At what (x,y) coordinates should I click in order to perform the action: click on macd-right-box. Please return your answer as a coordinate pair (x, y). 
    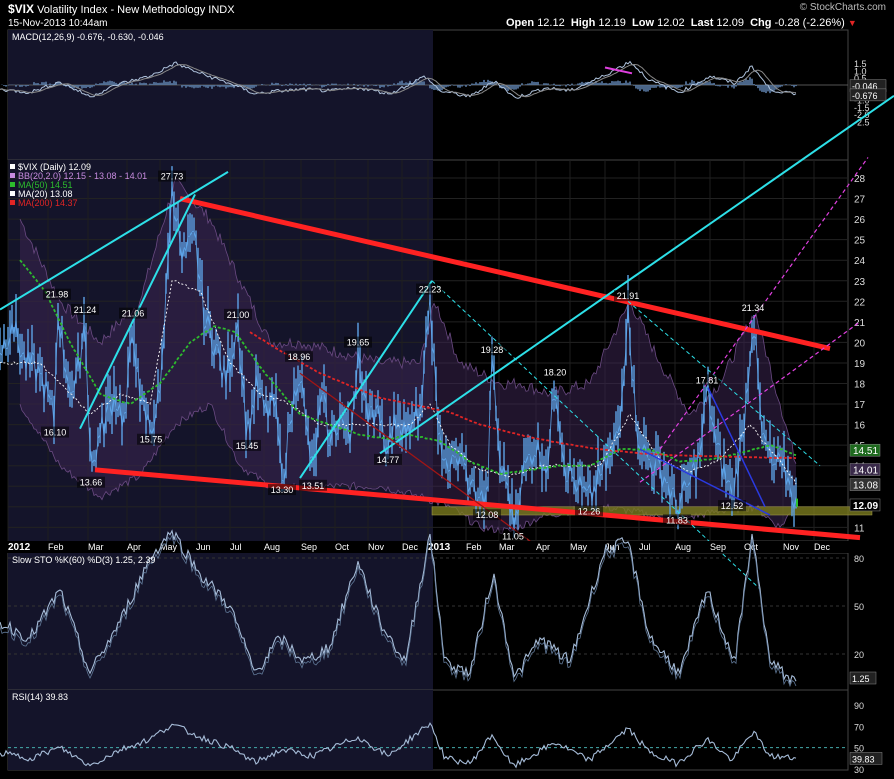
    Looking at the image, I should click on (868, 95).